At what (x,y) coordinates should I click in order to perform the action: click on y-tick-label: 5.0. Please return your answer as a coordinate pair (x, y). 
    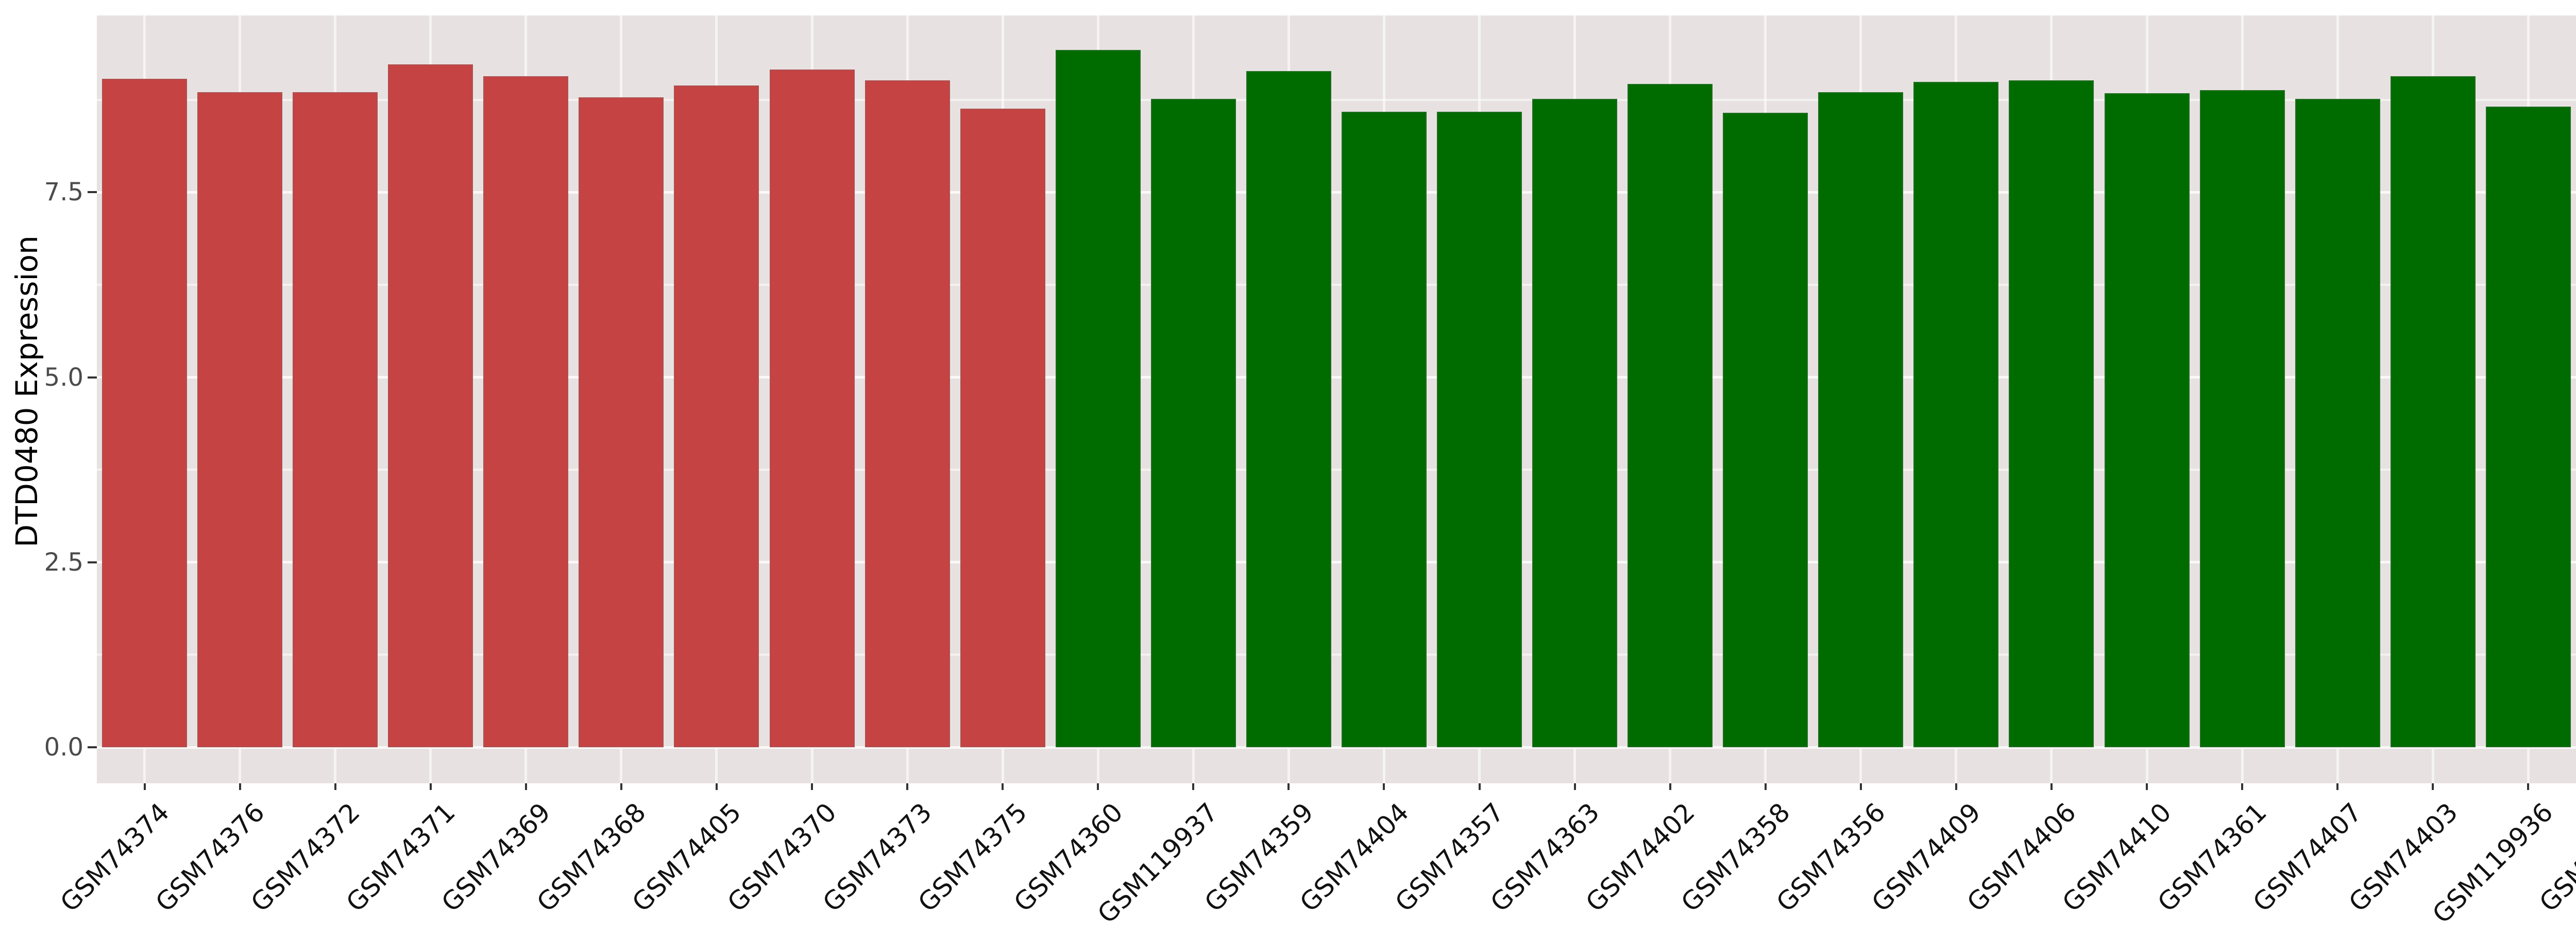
    Looking at the image, I should click on (63, 378).